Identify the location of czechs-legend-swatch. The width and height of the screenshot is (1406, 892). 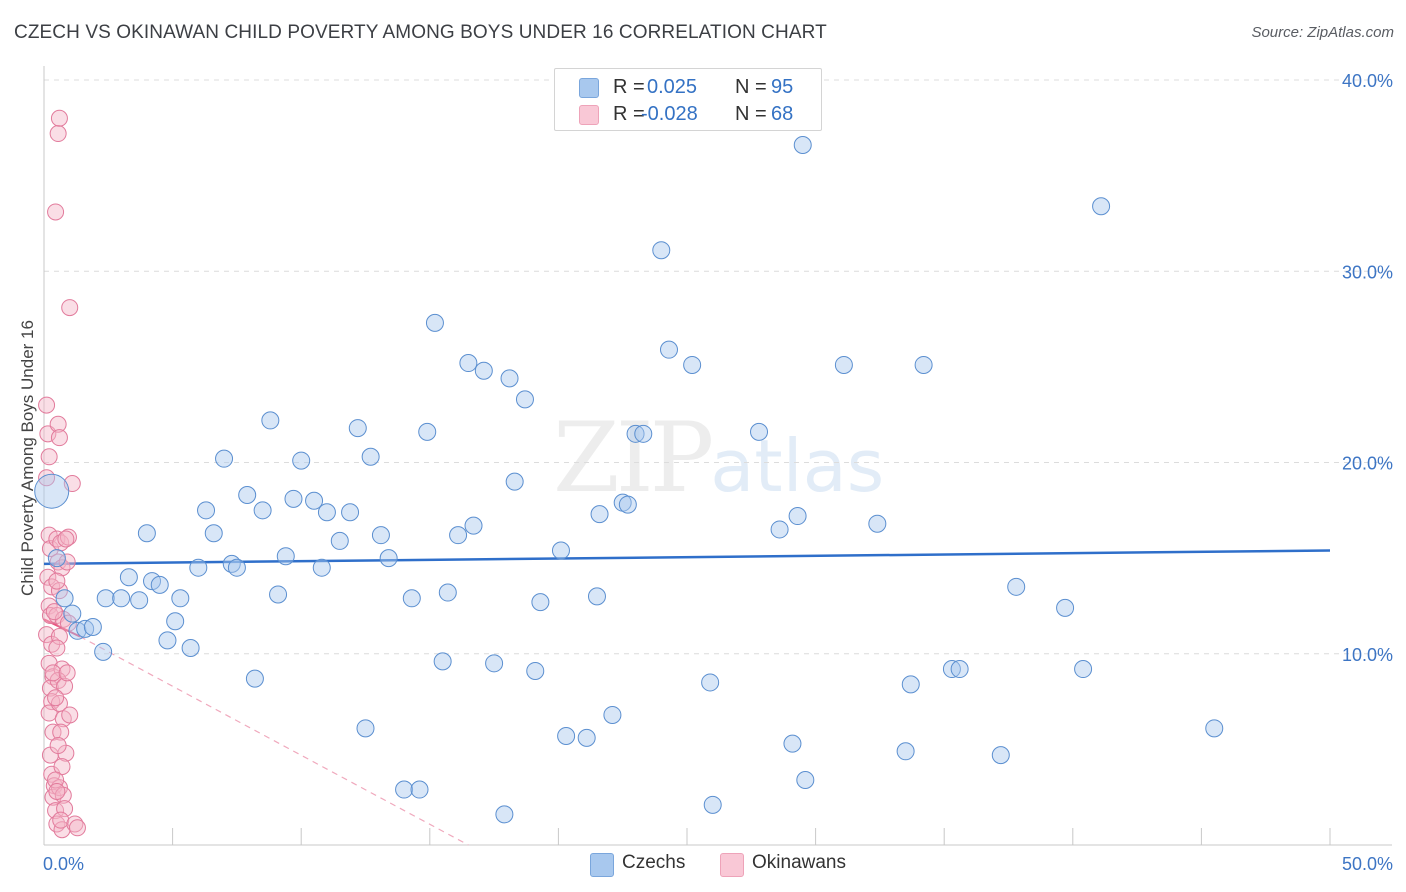
(602, 865).